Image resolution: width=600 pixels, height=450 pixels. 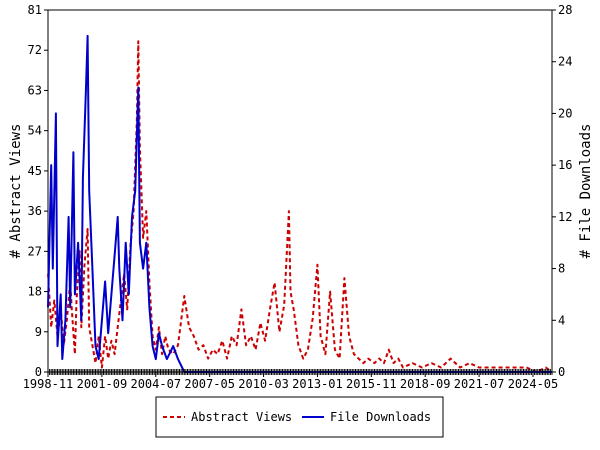 What do you see at coordinates (561, 269) in the screenshot?
I see `y-right-tick-label: 8` at bounding box center [561, 269].